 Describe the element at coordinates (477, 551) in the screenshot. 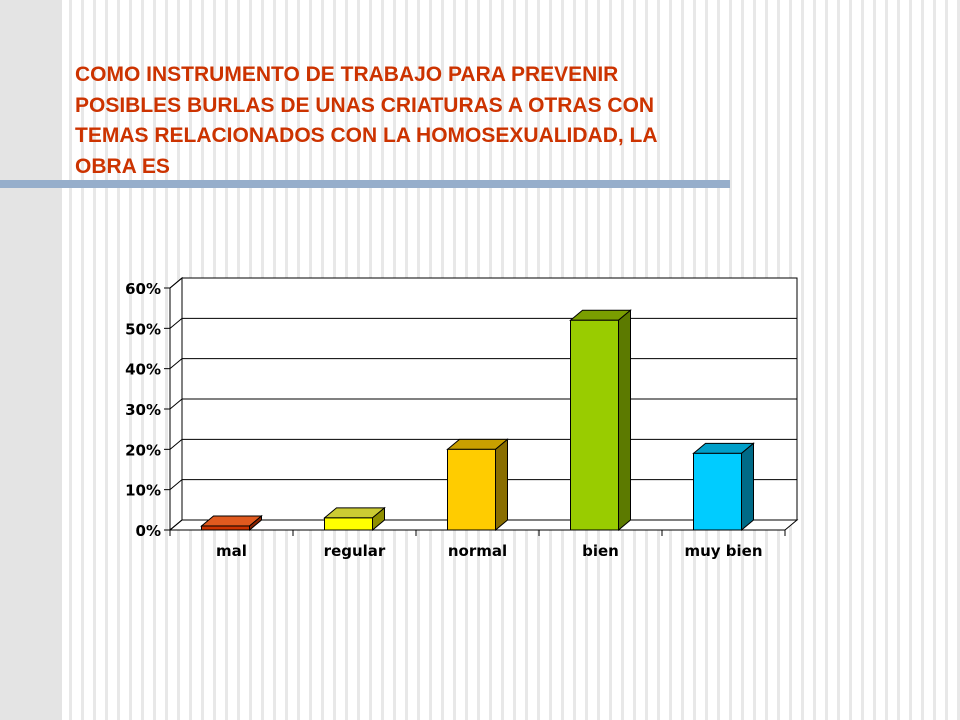

I see `x-category-label: normal` at that location.